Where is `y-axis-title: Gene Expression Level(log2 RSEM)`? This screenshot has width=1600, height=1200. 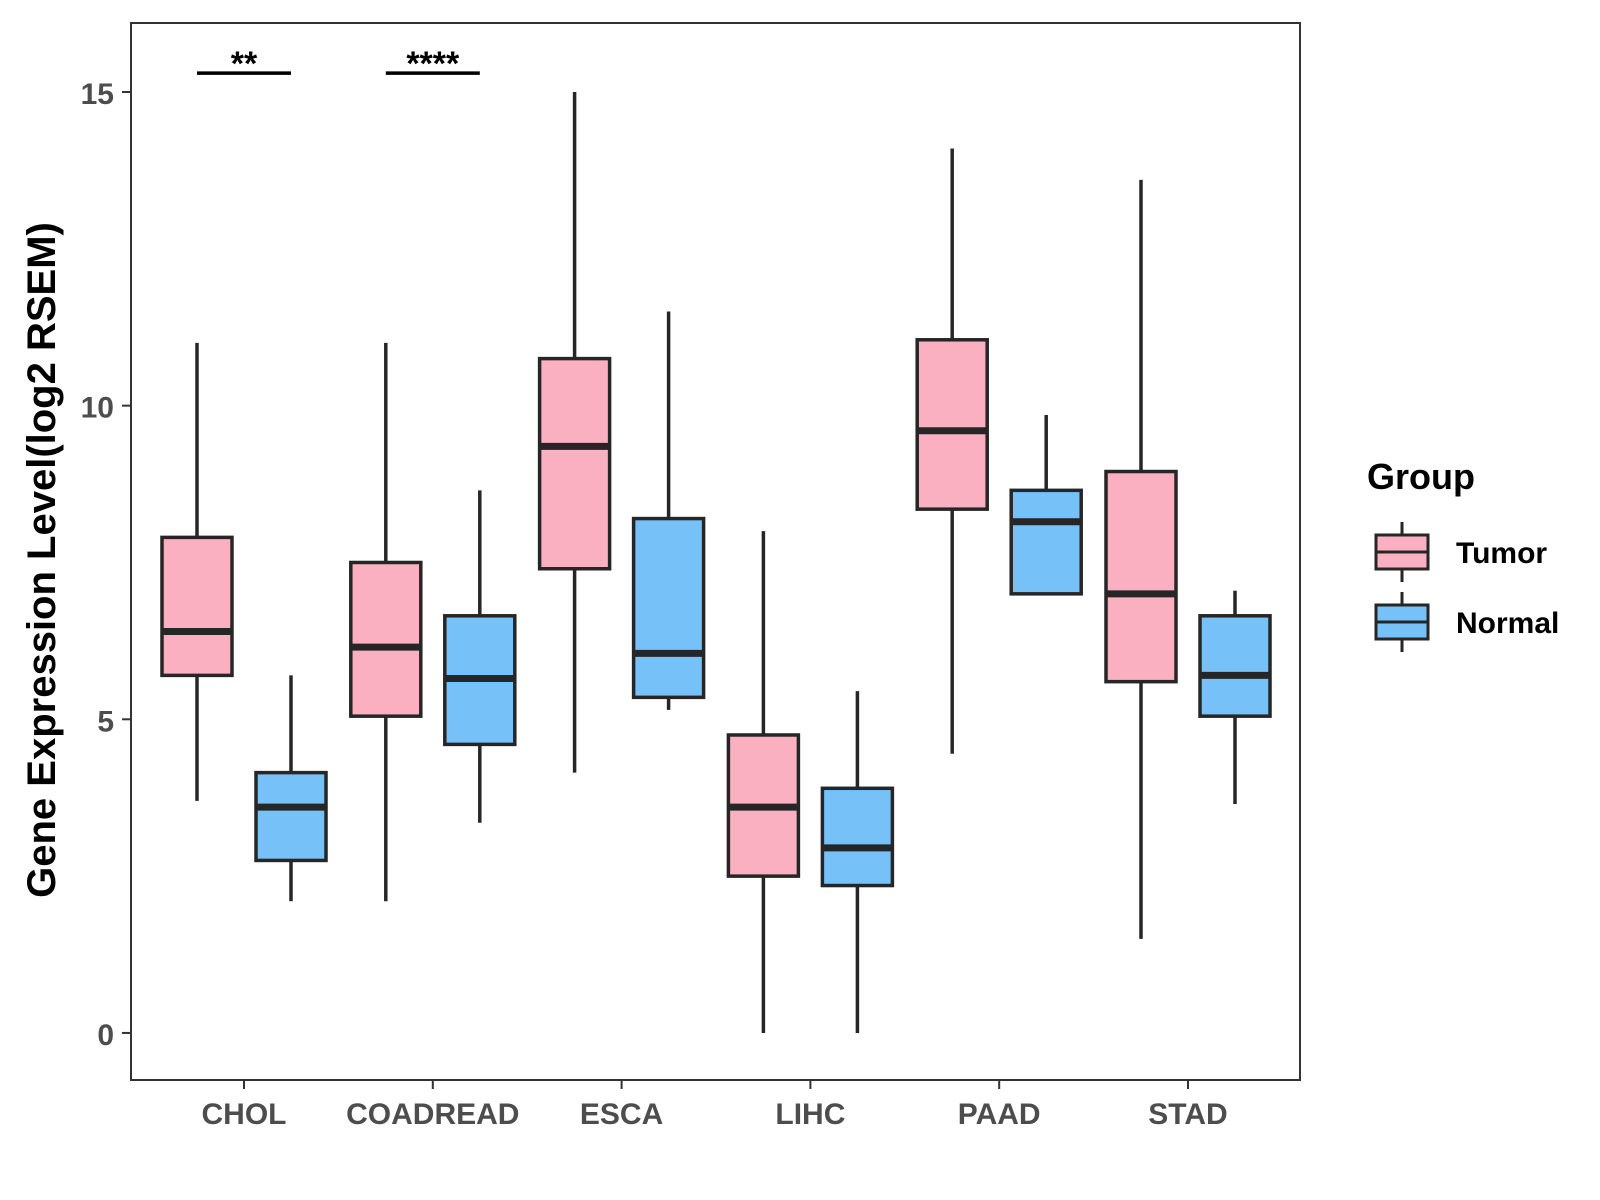 y-axis-title: Gene Expression Level(log2 RSEM) is located at coordinates (42, 560).